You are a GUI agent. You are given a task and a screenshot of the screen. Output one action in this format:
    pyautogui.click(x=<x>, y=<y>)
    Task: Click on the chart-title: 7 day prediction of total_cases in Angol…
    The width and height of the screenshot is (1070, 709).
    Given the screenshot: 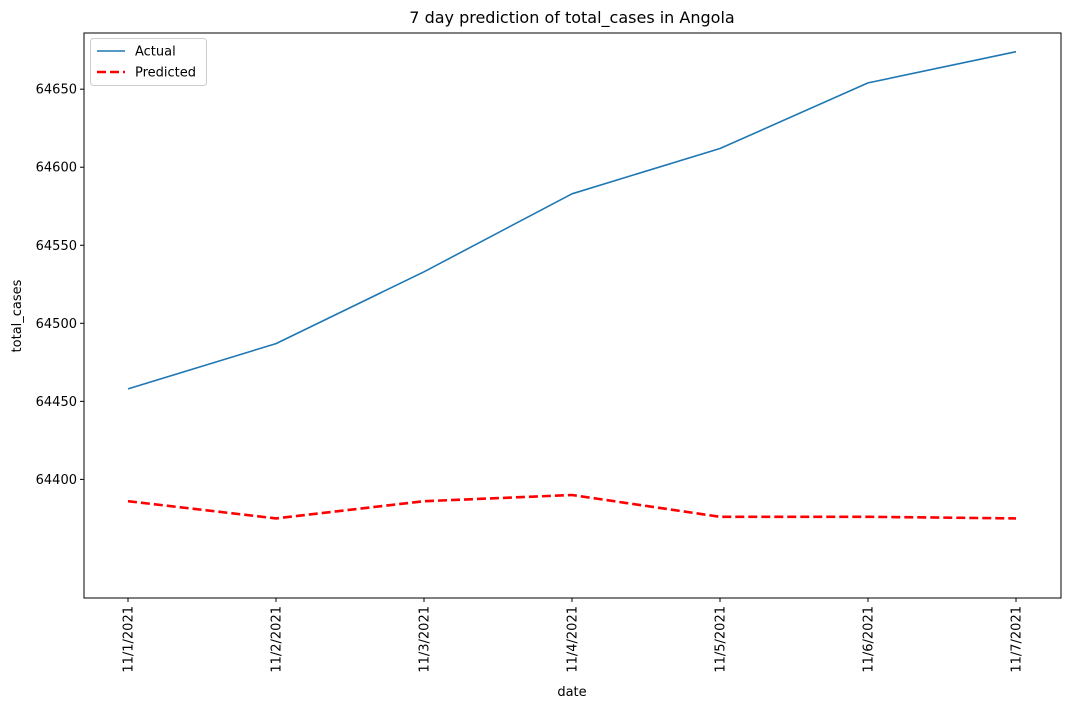 What is the action you would take?
    pyautogui.click(x=571, y=18)
    